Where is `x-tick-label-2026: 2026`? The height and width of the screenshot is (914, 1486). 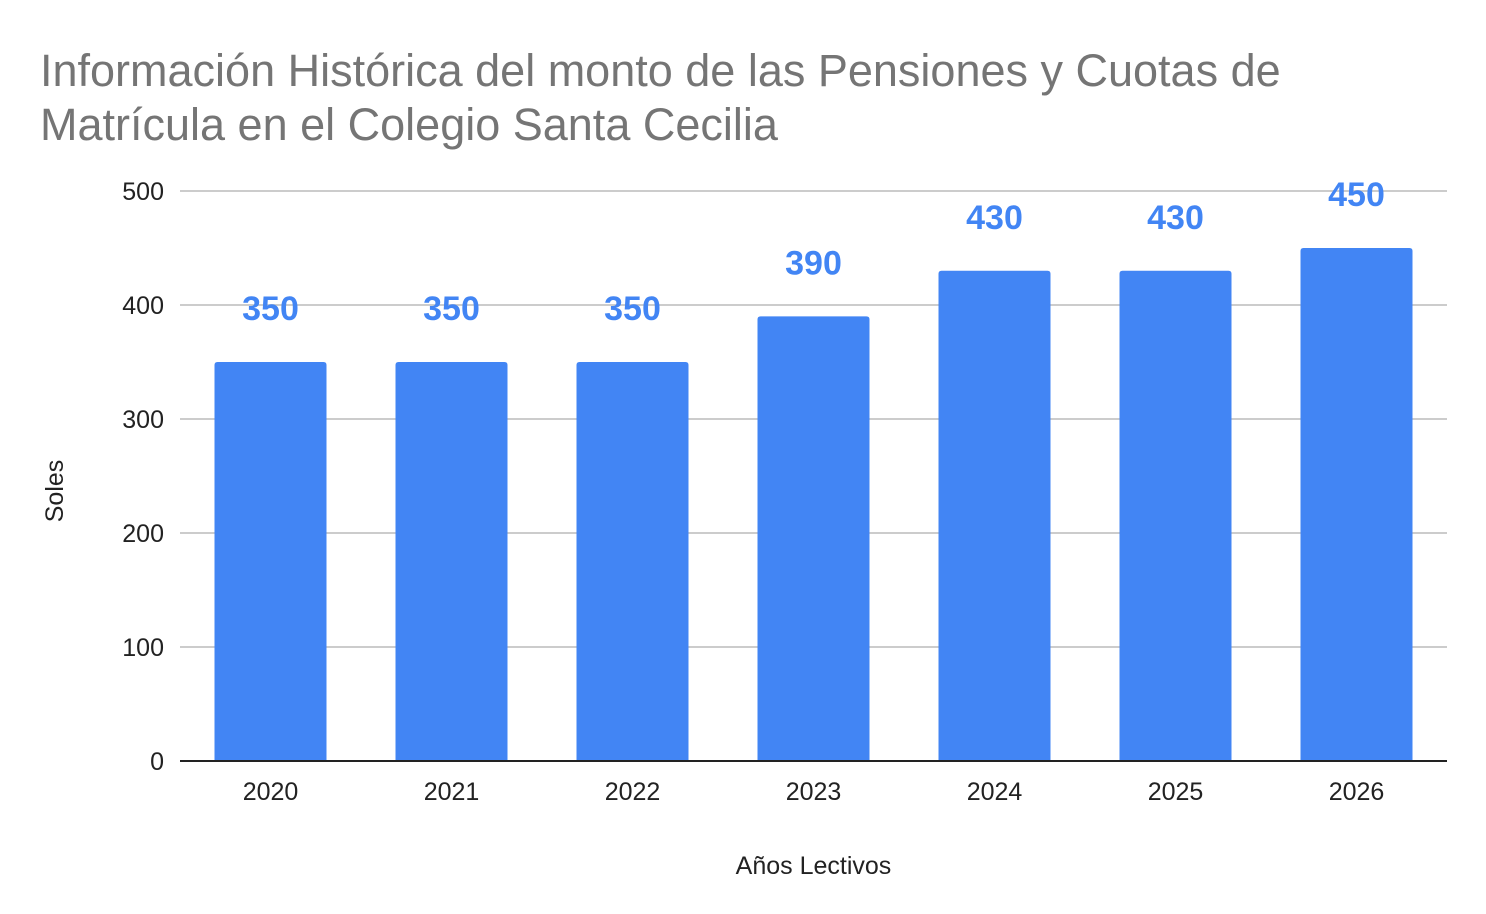
x-tick-label-2026: 2026 is located at coordinates (1357, 792).